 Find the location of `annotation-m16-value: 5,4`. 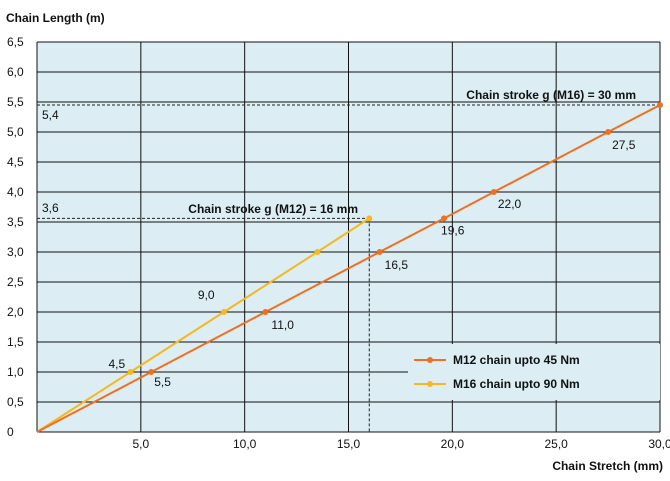

annotation-m16-value: 5,4 is located at coordinates (50, 115).